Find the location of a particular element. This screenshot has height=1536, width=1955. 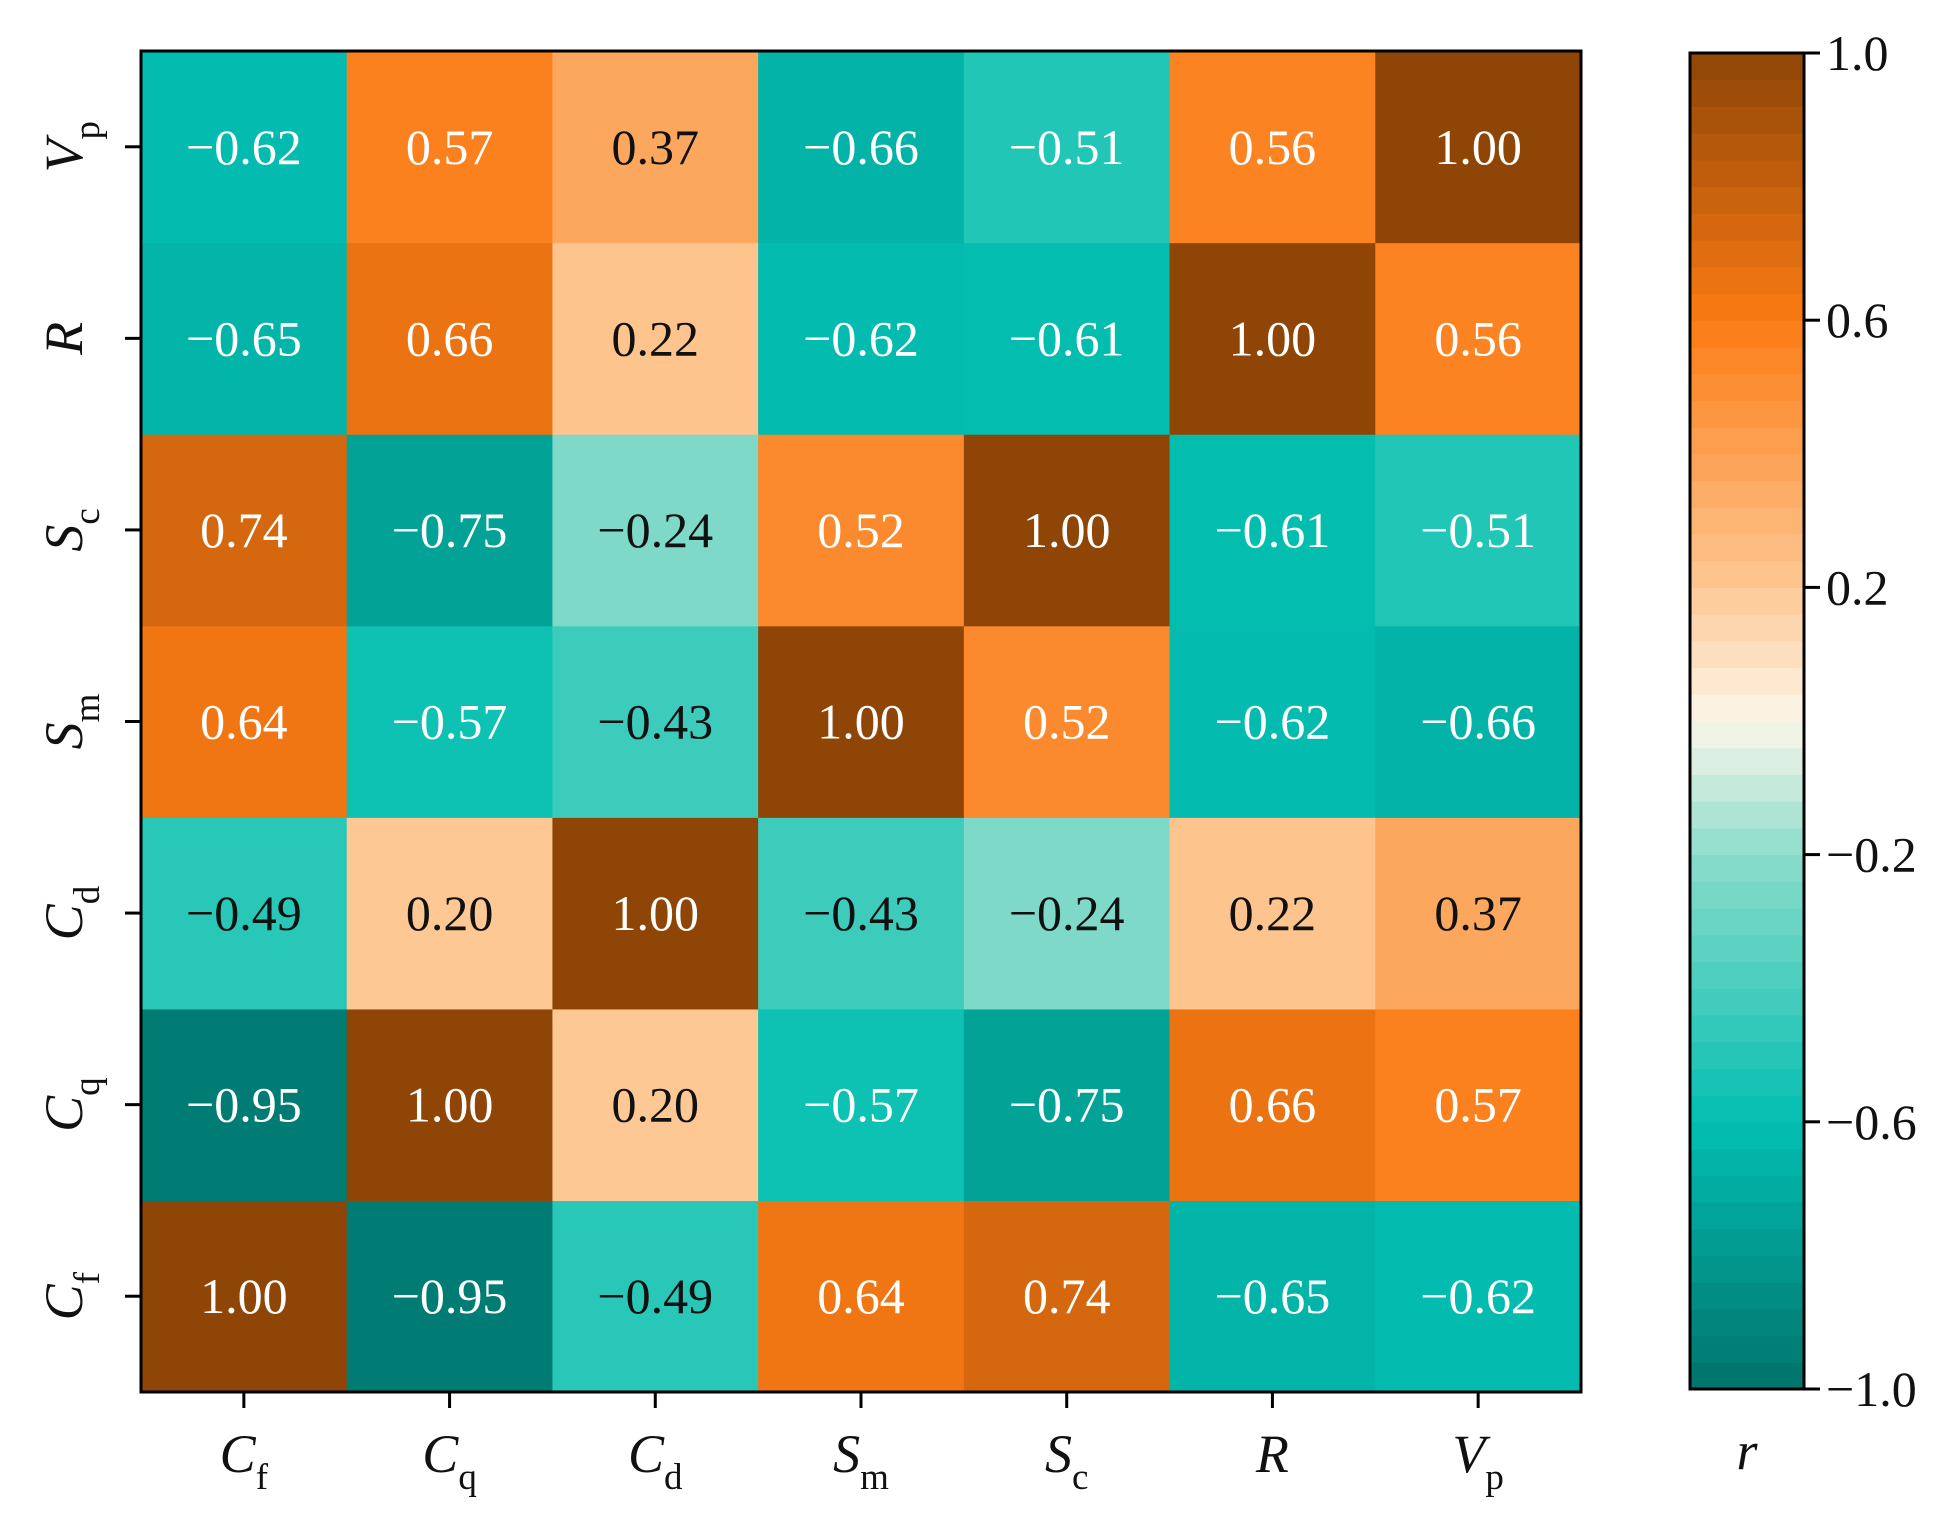

colorbar-tick-label: 0.2 is located at coordinates (1857, 587).